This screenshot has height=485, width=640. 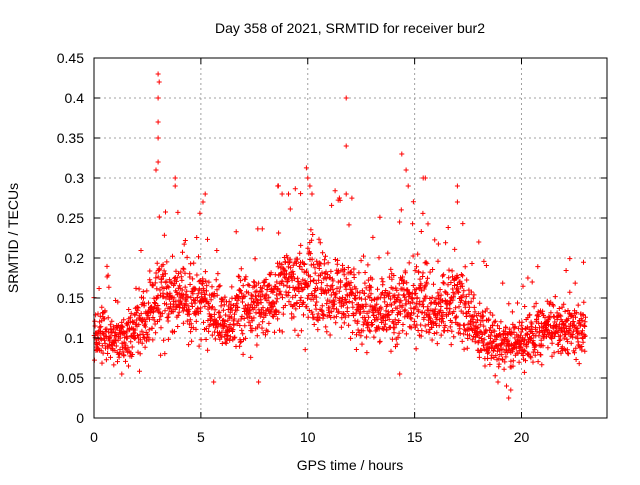 I want to click on y-tick-label: 0, so click(x=80, y=418).